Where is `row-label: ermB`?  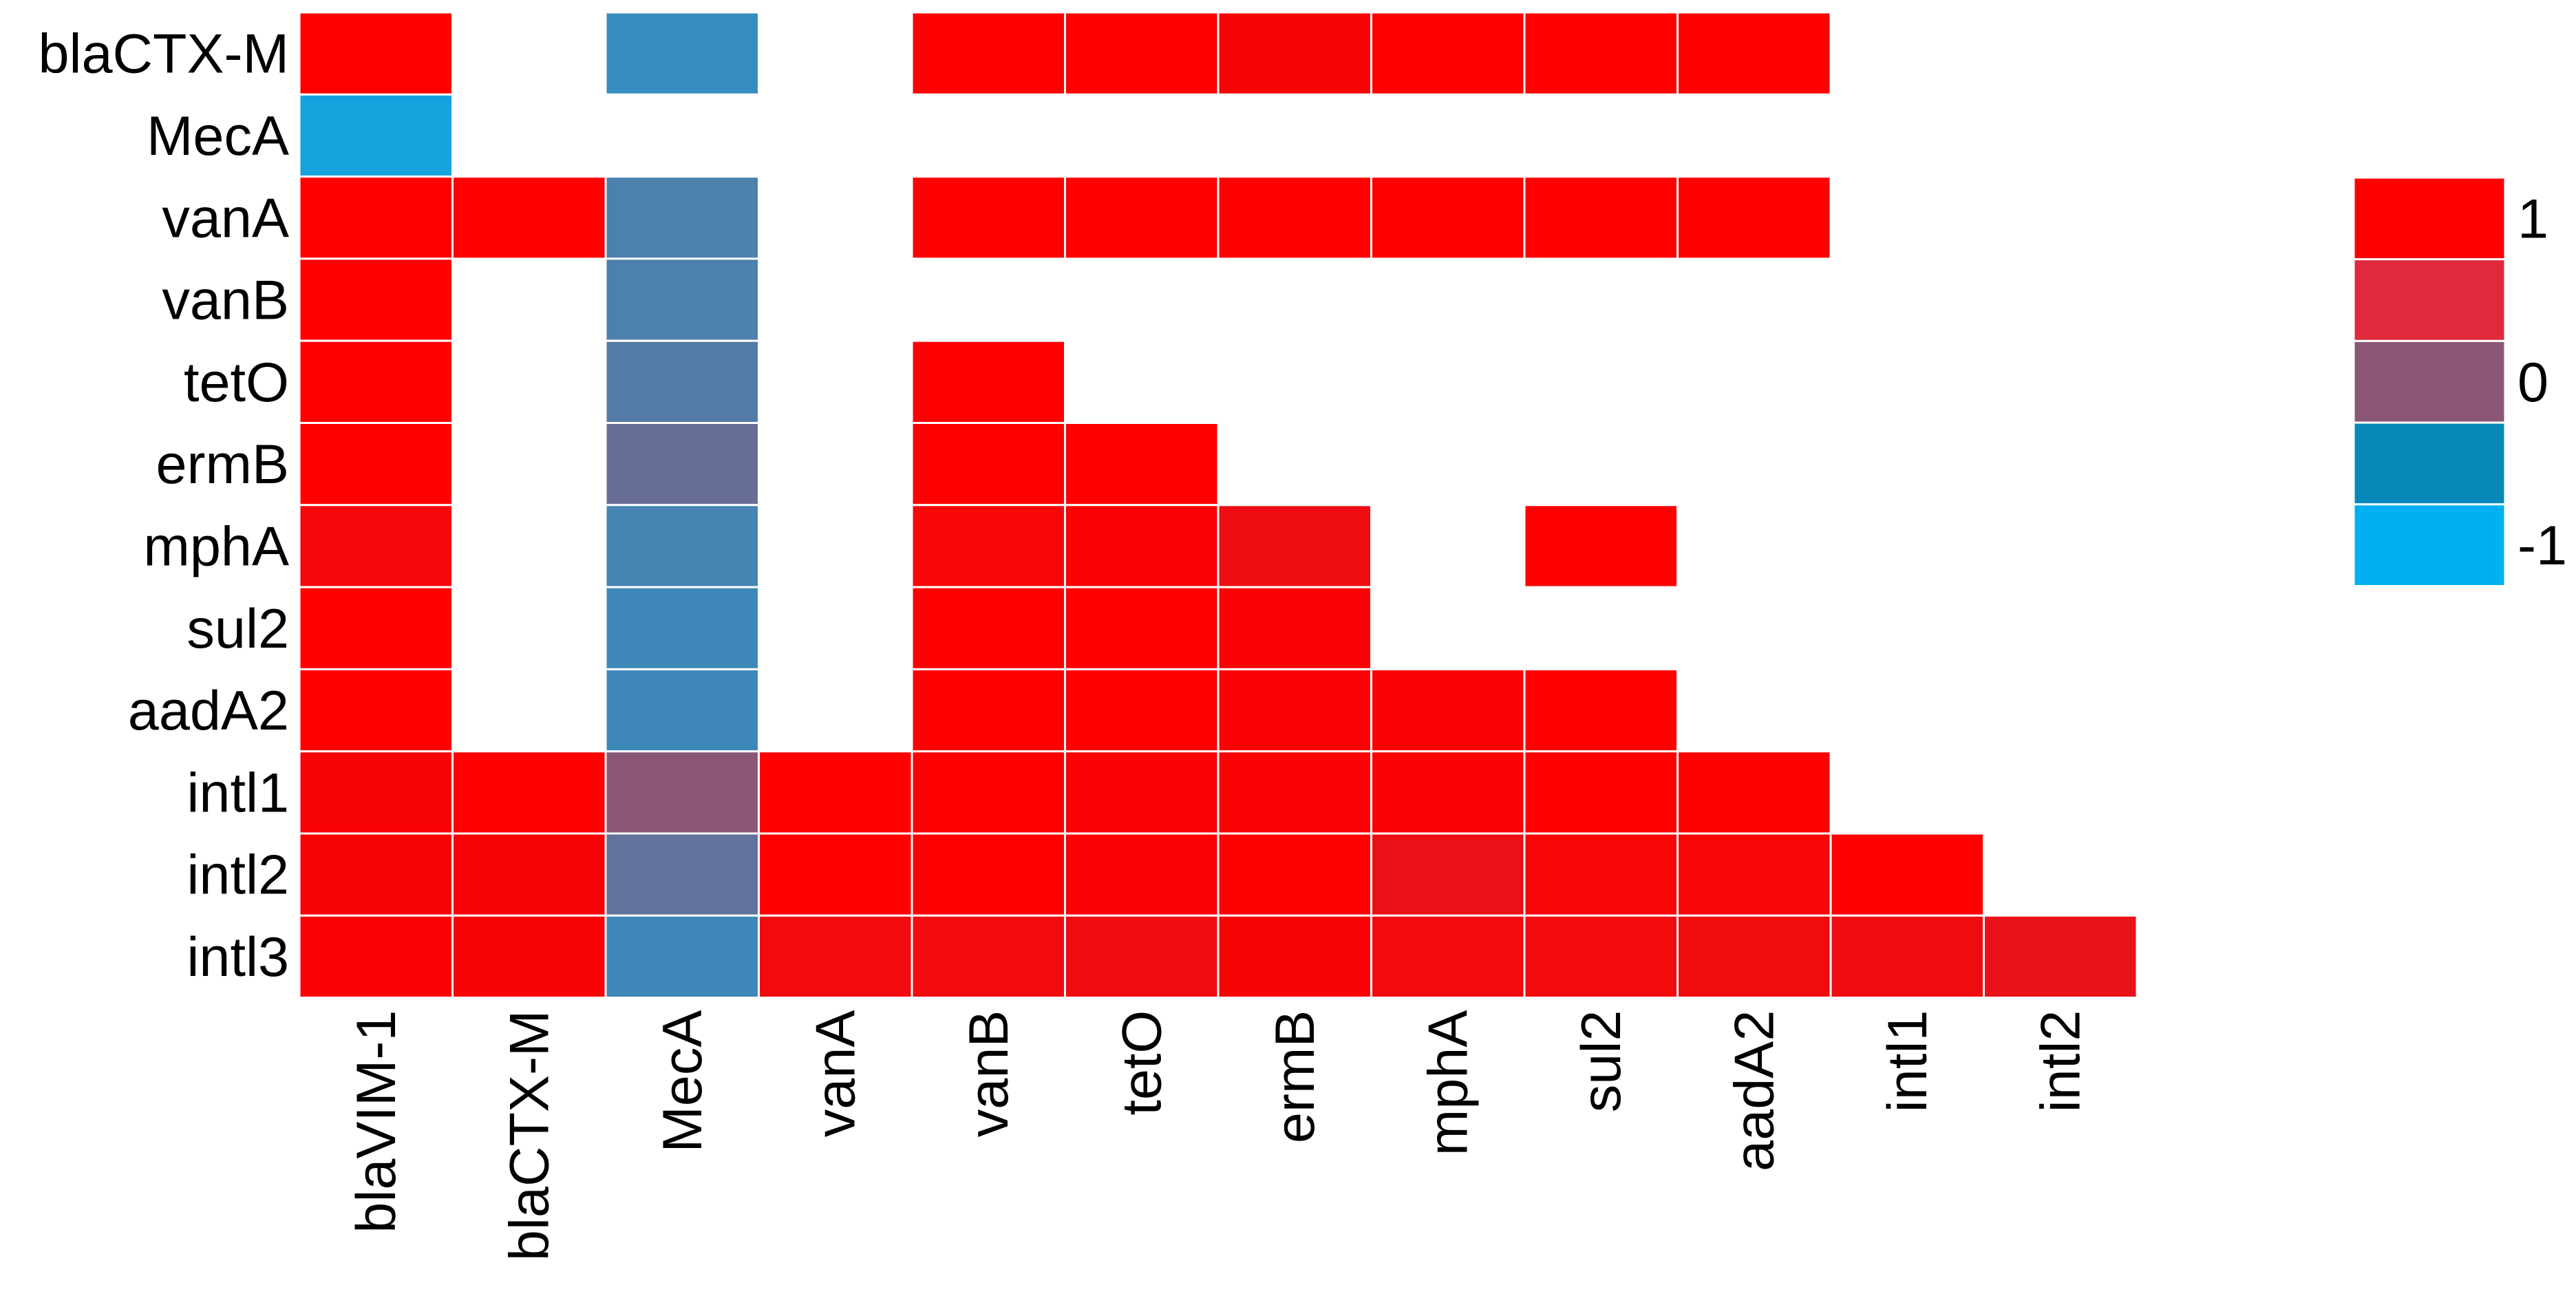 row-label: ermB is located at coordinates (222, 465).